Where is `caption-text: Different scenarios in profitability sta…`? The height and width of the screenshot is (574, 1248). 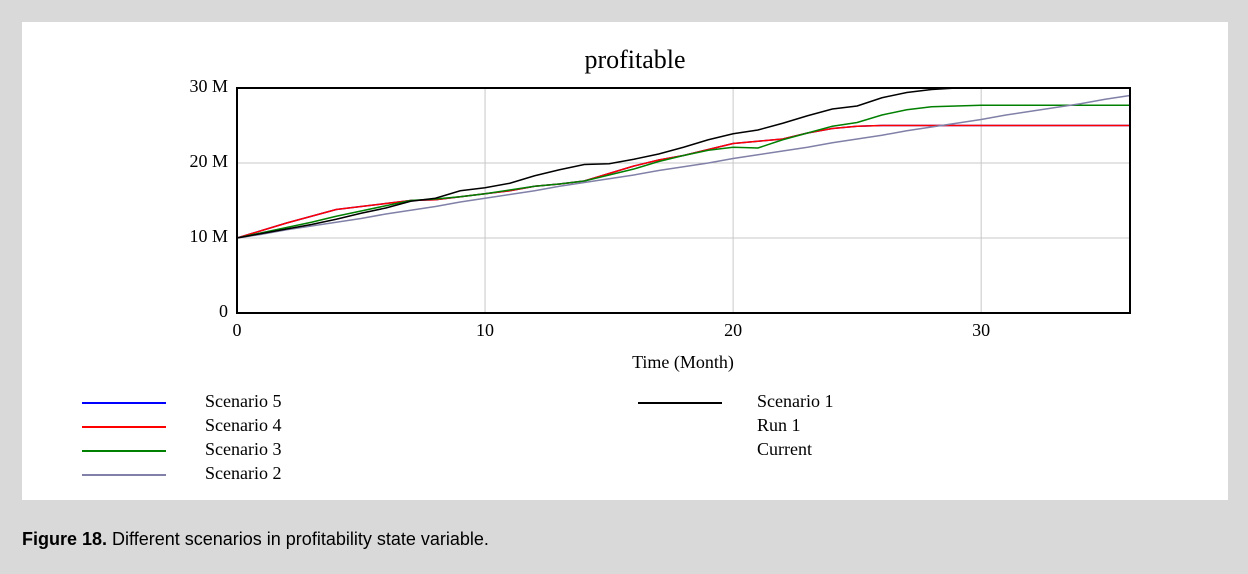
caption-text: Different scenarios in profitability sta… is located at coordinates (300, 539).